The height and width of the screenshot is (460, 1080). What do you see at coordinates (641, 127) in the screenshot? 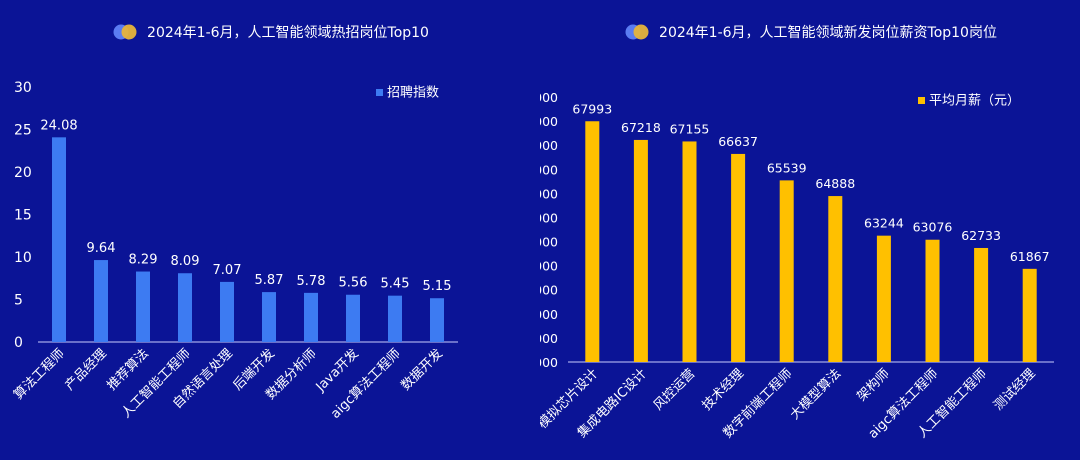
I see `data-label: 67218` at bounding box center [641, 127].